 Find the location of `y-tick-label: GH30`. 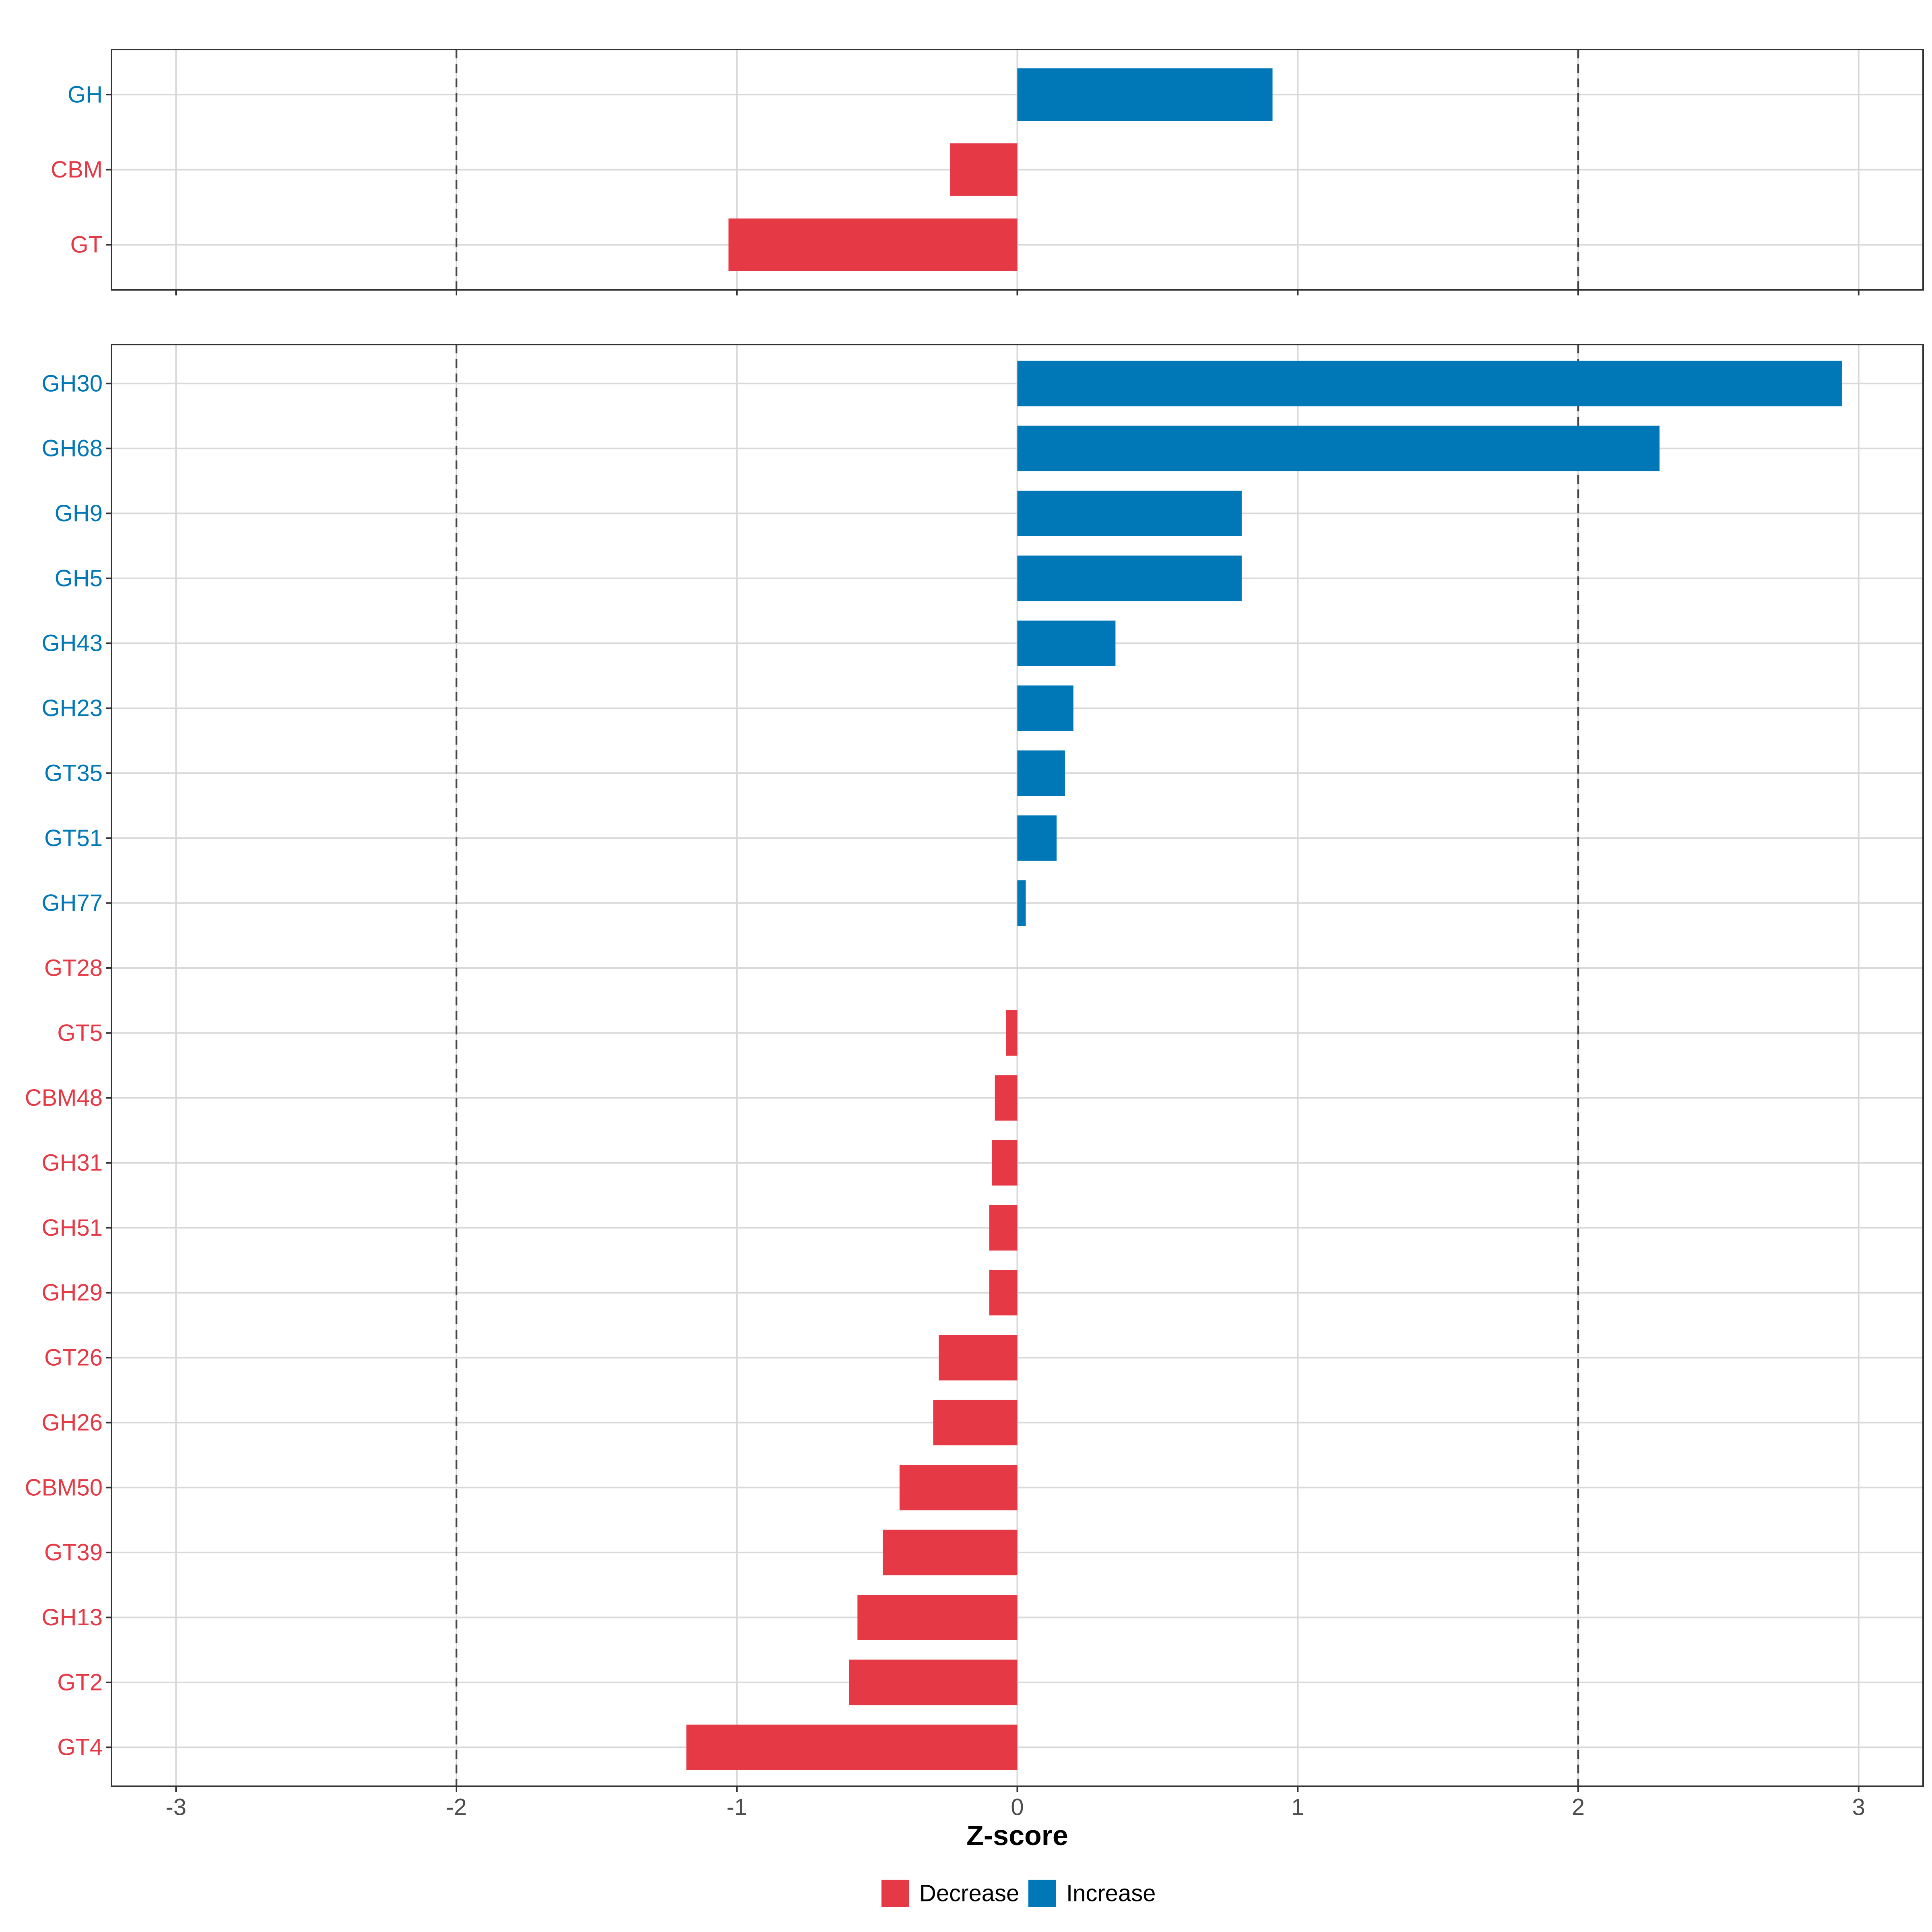

y-tick-label: GH30 is located at coordinates (72, 383).